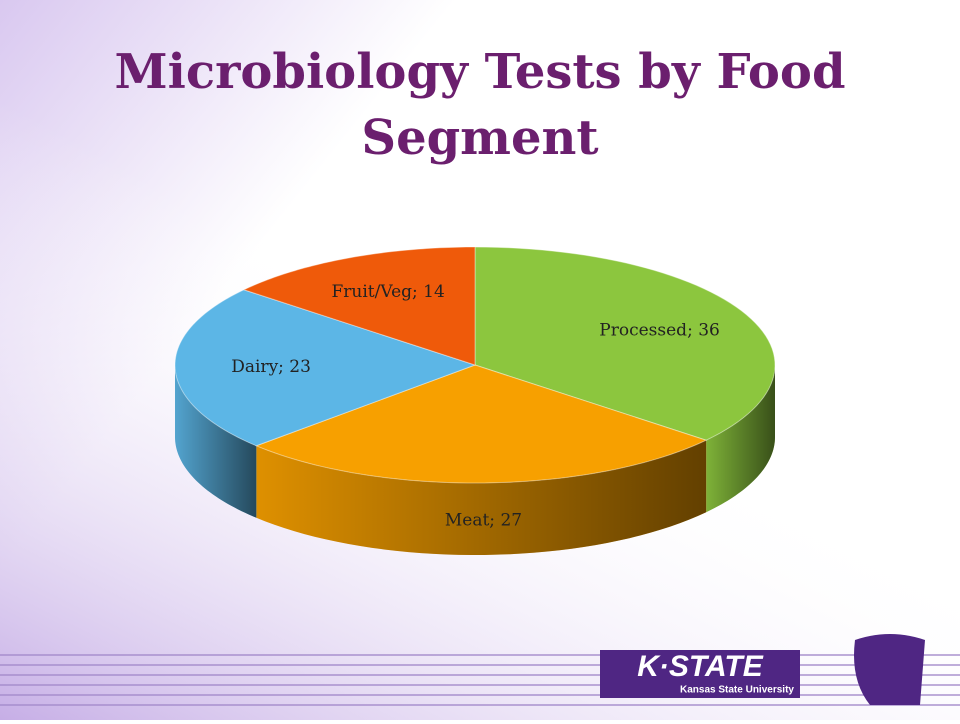 This screenshot has width=960, height=724. Describe the element at coordinates (479, 105) in the screenshot. I see `chart-title: Microbiology Tests by Food Segment` at that location.